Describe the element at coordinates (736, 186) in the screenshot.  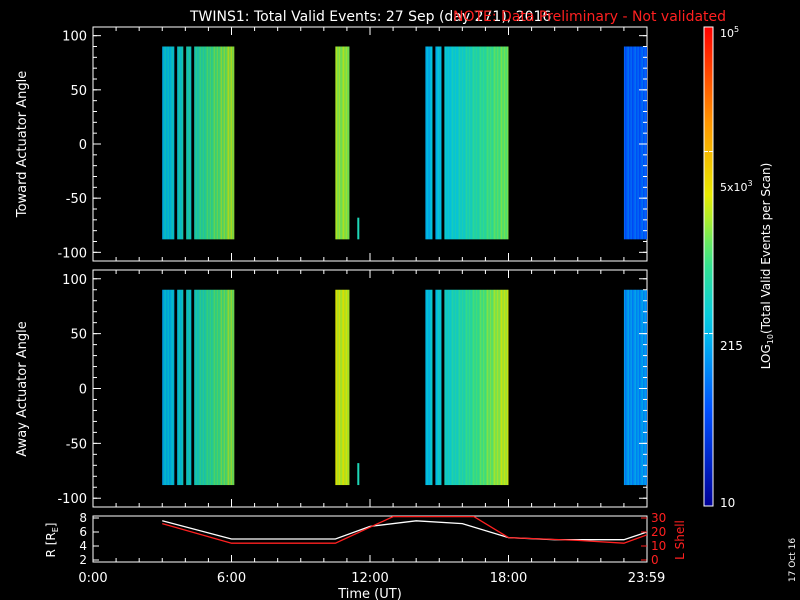
I see `colorbar-tick-mid: 5x10³` at that location.